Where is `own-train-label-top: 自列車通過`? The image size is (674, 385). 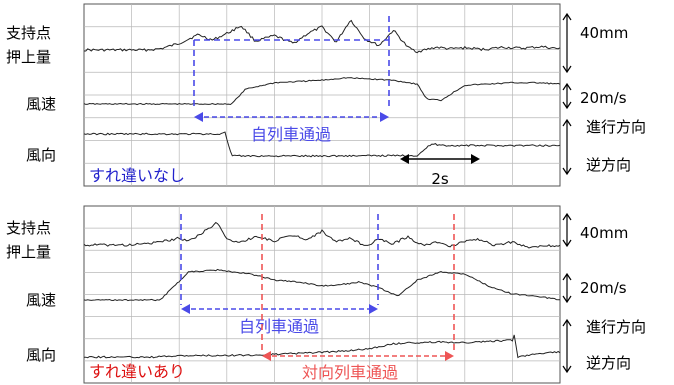
own-train-label-top: 自列車通過 is located at coordinates (291, 134).